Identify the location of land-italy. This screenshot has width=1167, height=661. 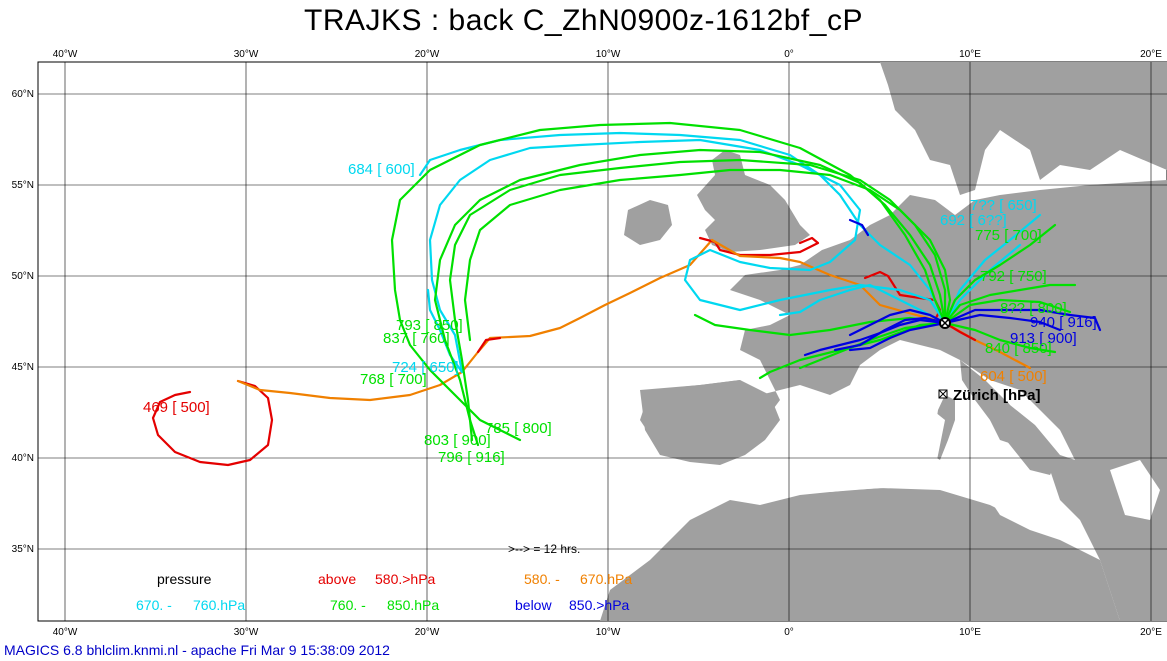
(1010, 417).